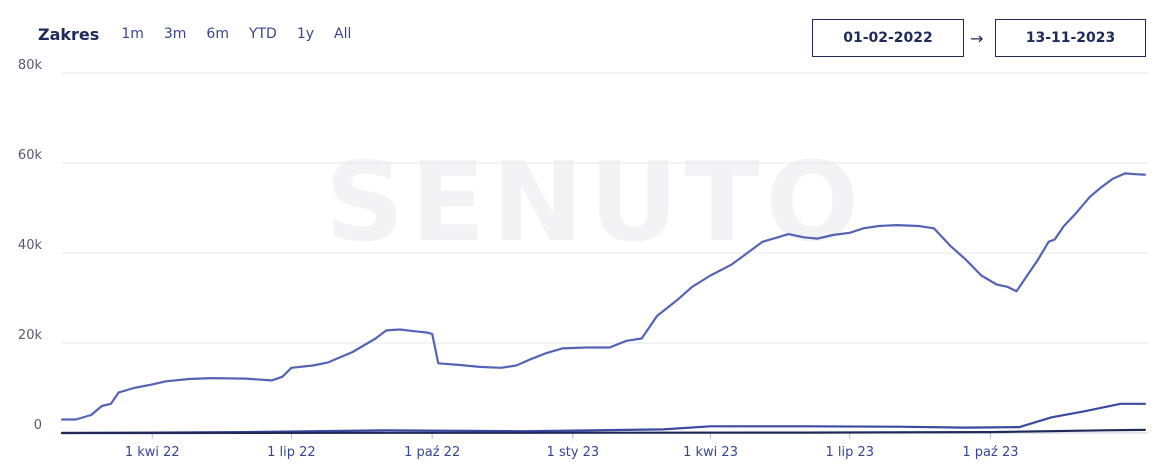 The height and width of the screenshot is (469, 1174). Describe the element at coordinates (38, 425) in the screenshot. I see `y-tick-label: 0` at that location.